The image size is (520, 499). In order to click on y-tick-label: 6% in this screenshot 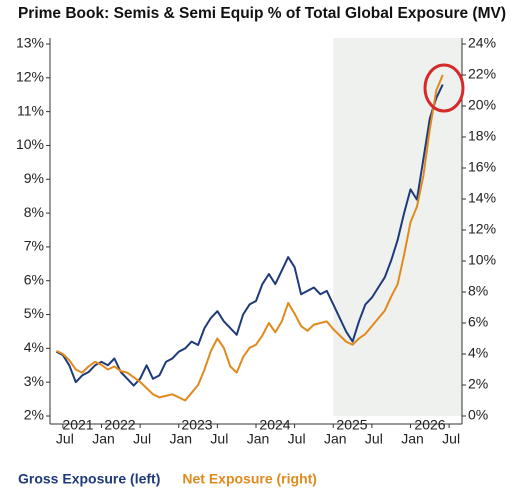, I will do `click(34, 279)`.